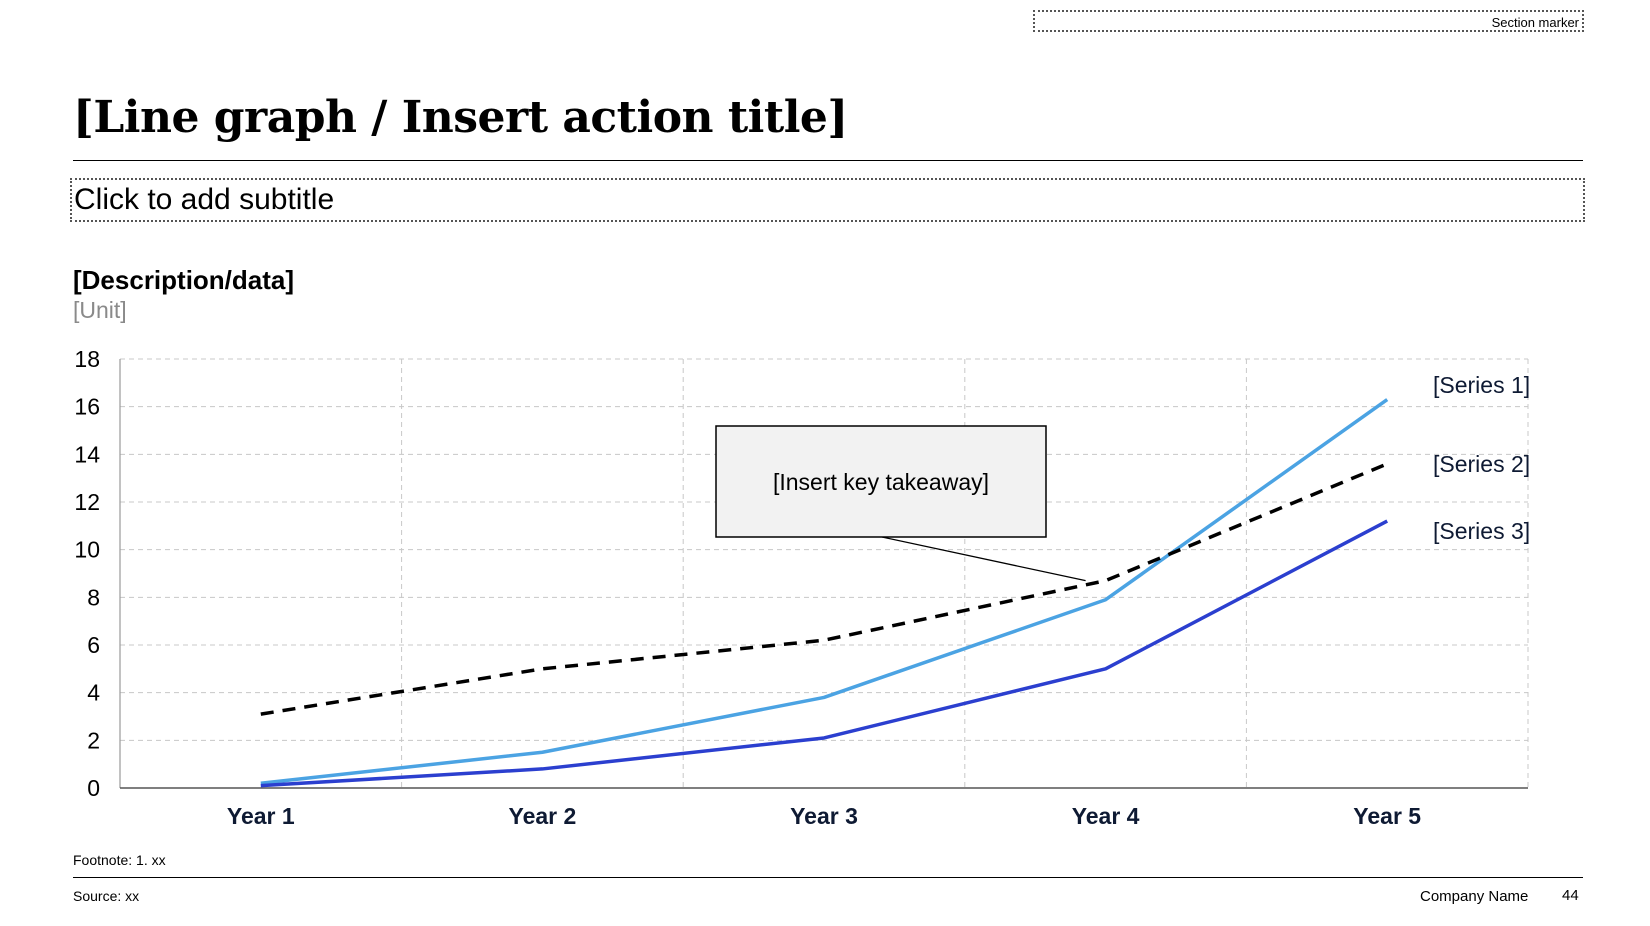  Describe the element at coordinates (1481, 385) in the screenshot. I see `series-label-1: [Series 1]` at that location.